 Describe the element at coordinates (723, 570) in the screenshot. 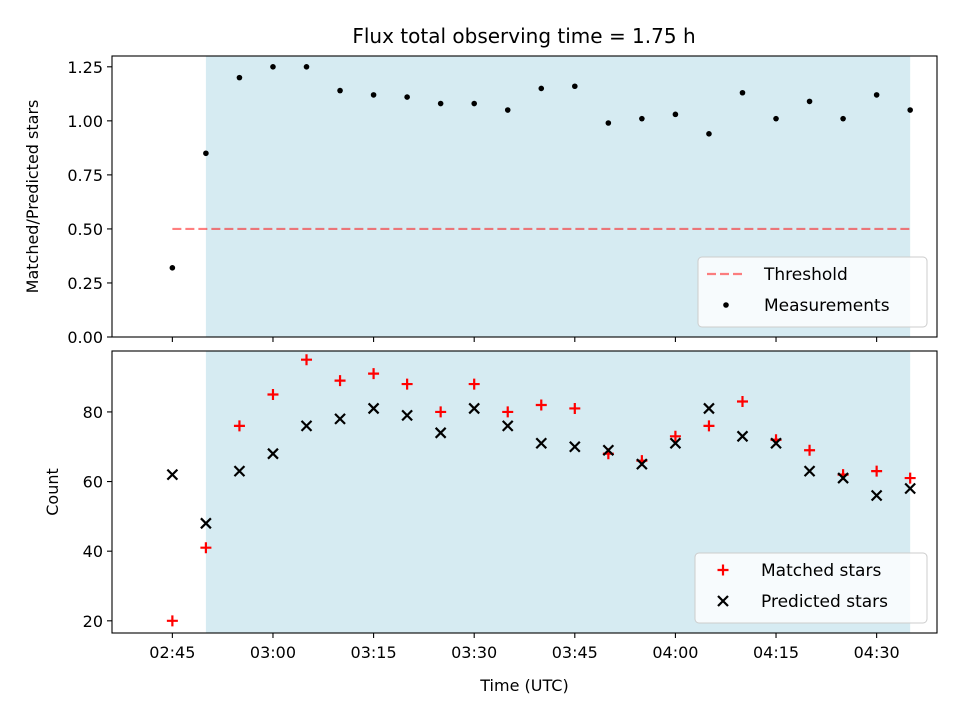

I see `legend-matched-symbol` at that location.